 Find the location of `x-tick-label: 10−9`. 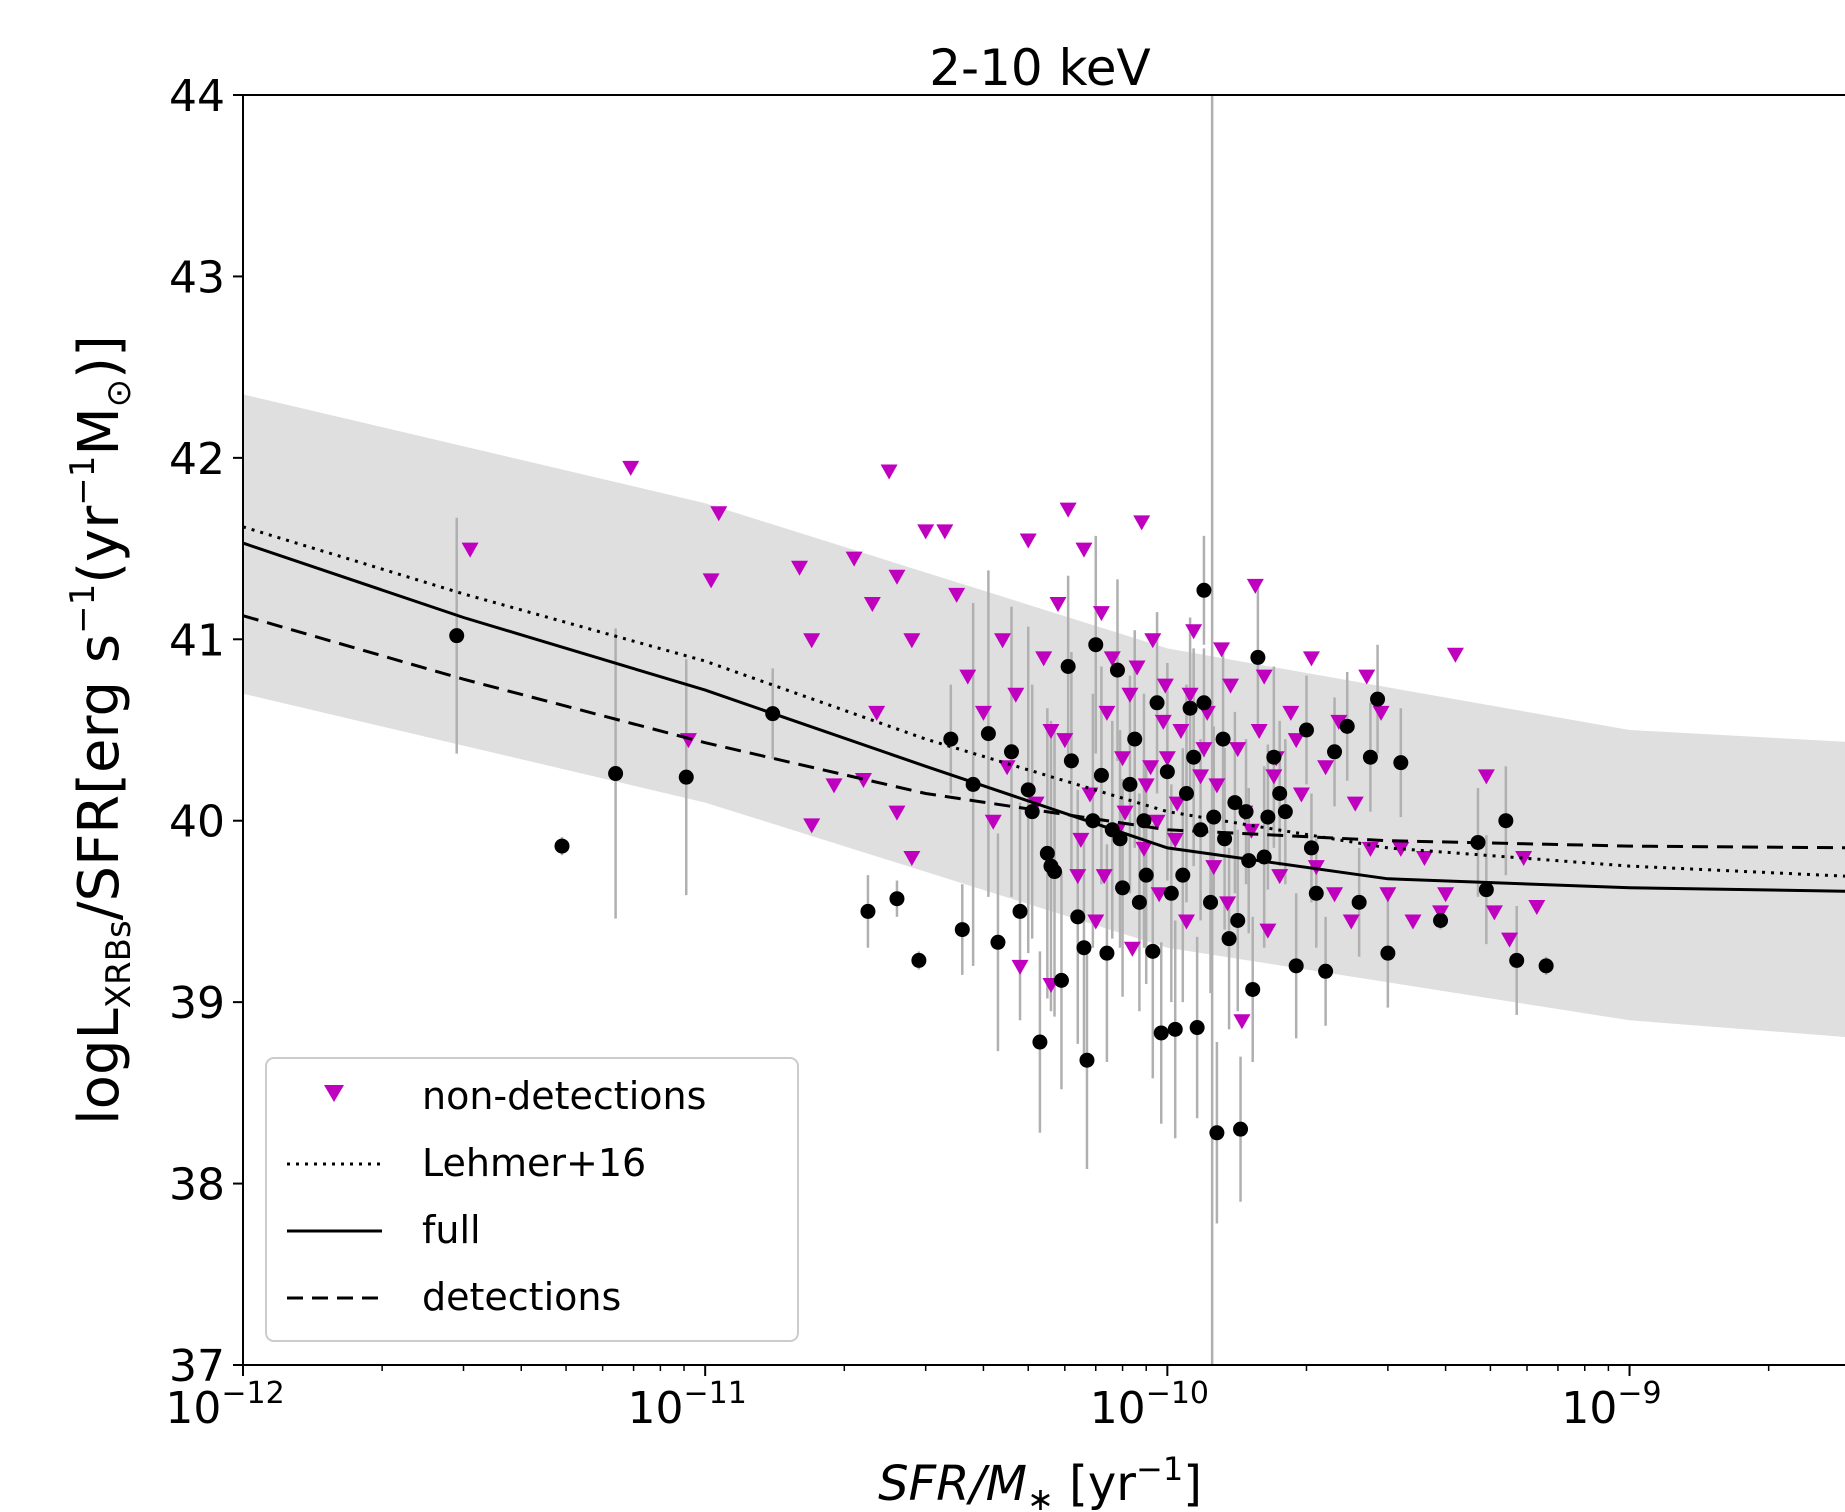

x-tick-label: 10−9 is located at coordinates (1611, 1405).